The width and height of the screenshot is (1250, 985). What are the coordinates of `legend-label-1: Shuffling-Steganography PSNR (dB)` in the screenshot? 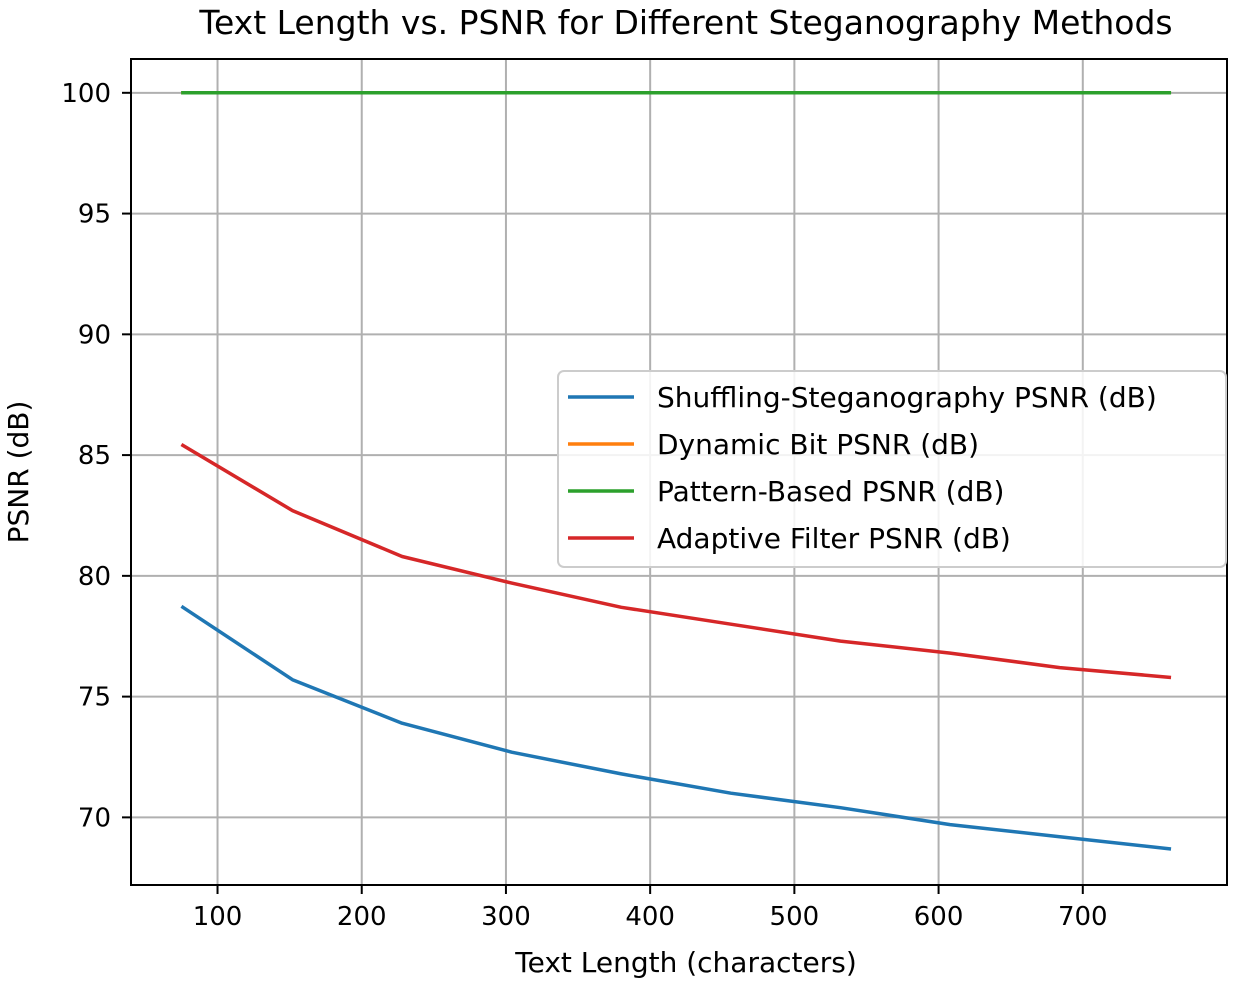 It's located at (907, 397).